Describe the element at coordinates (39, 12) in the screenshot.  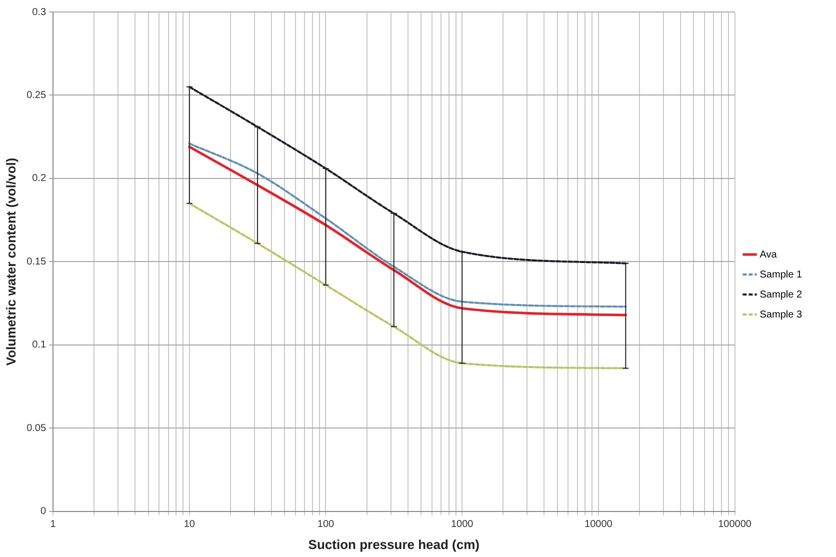
I see `y-tick-label: 0.3` at that location.